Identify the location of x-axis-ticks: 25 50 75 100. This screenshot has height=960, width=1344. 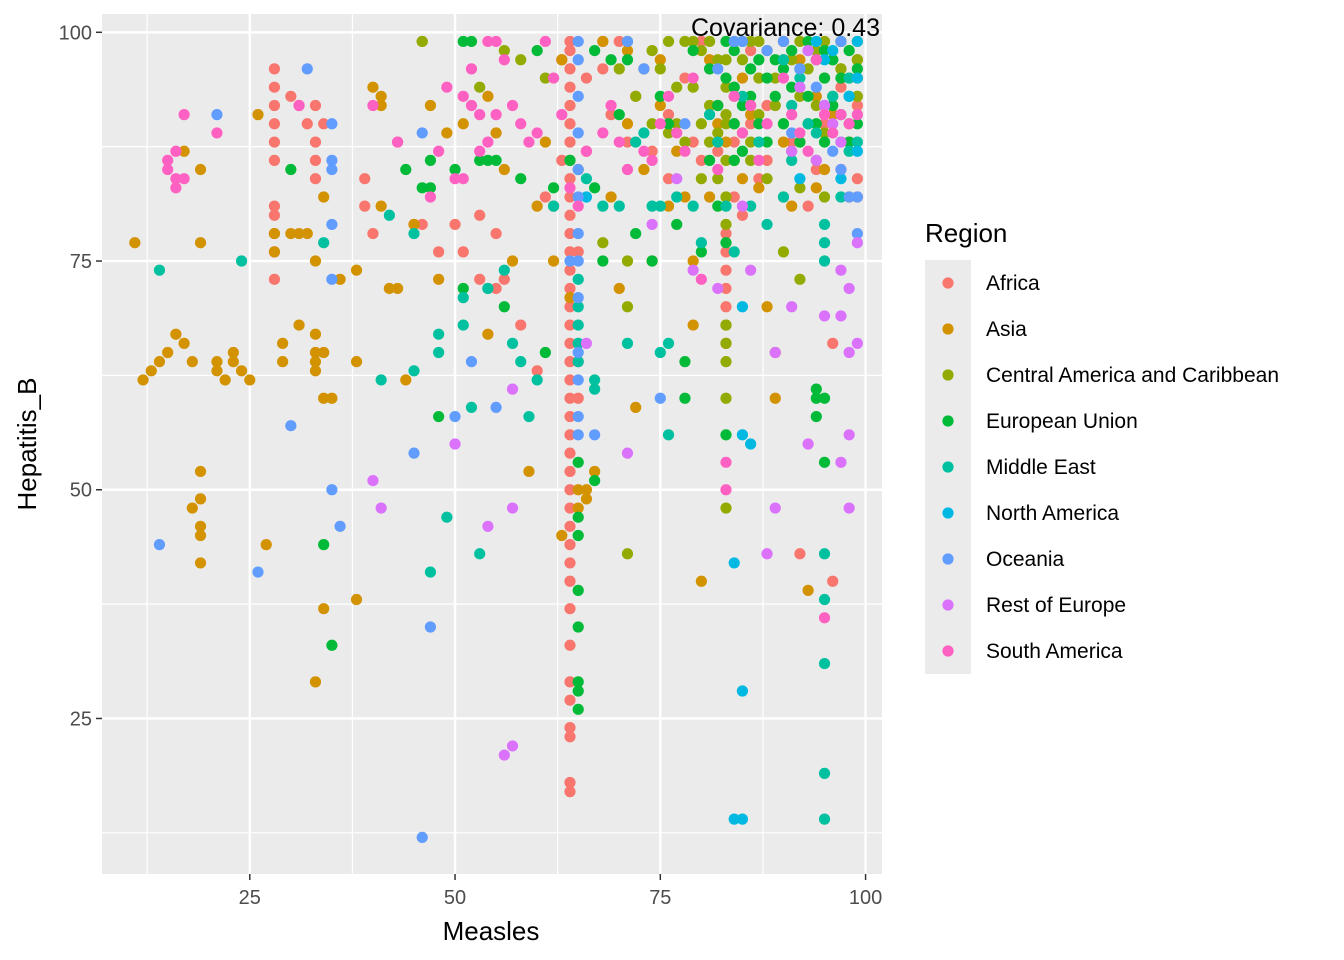
(560, 891).